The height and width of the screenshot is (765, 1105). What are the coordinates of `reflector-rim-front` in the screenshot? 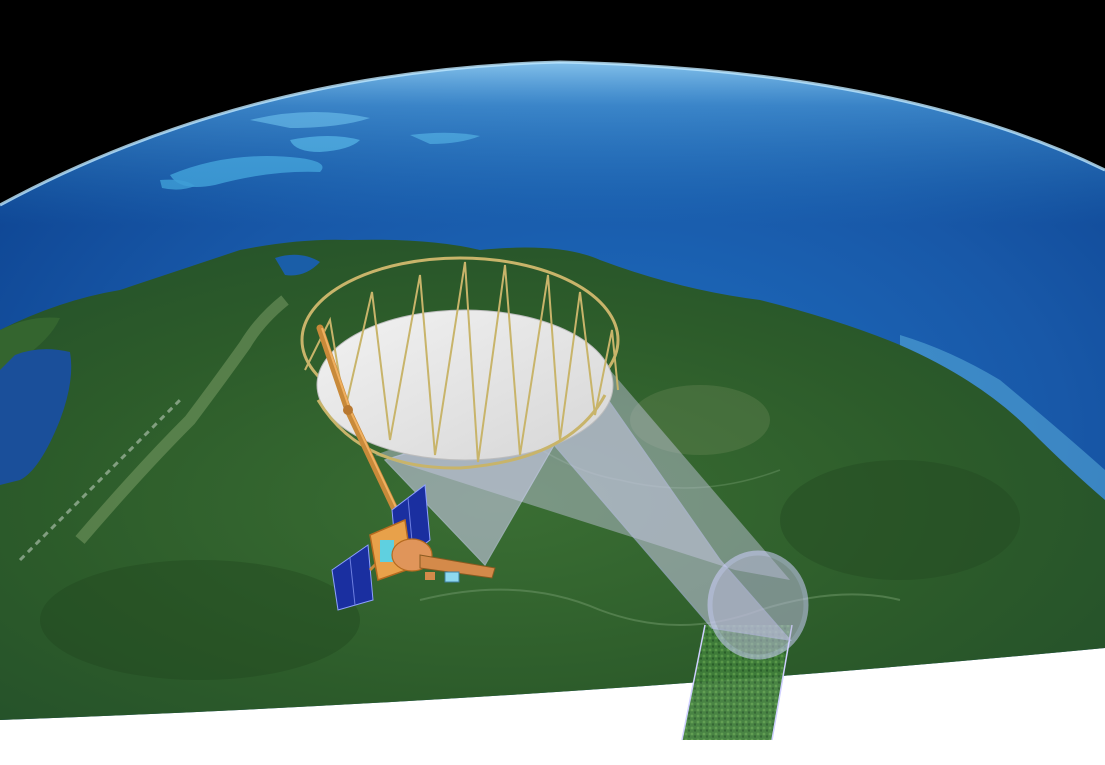 It's located at (461, 432).